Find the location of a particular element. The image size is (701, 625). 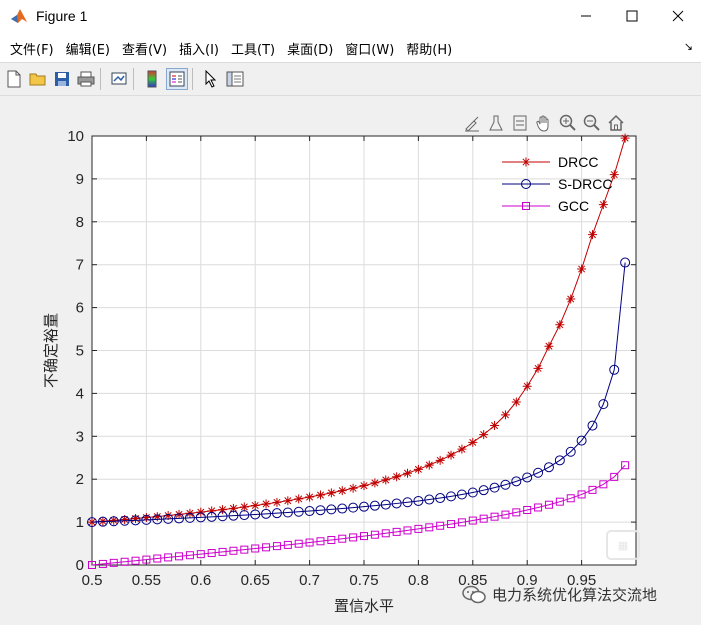

data-tips-button is located at coordinates (496, 123).